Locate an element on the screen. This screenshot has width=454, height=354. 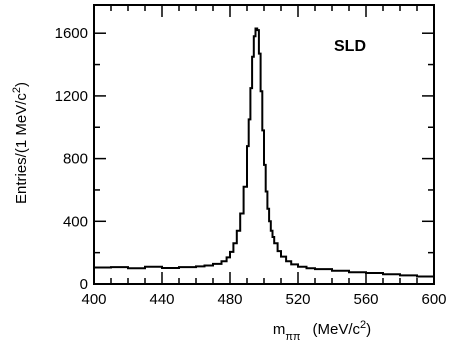
y-tick-label: 800 is located at coordinates (75, 159).